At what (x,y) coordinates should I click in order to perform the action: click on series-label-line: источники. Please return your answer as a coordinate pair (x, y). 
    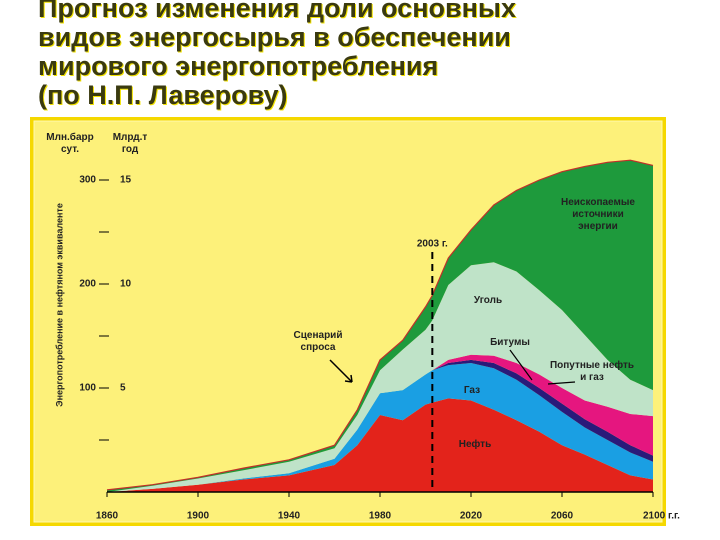
    Looking at the image, I should click on (597, 214).